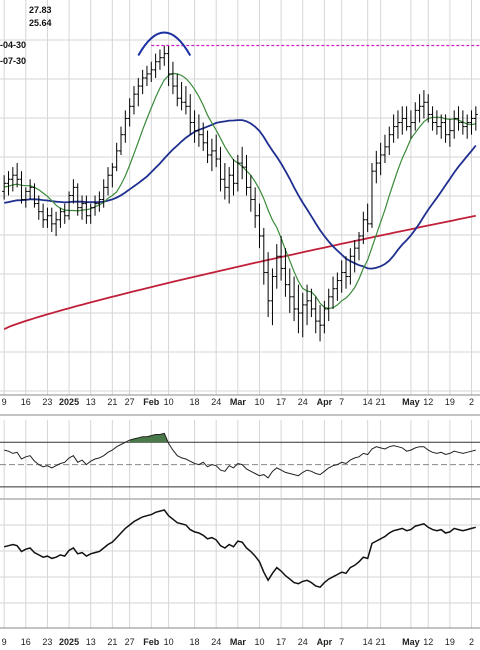  I want to click on x-tick-label: 2, so click(471, 402).